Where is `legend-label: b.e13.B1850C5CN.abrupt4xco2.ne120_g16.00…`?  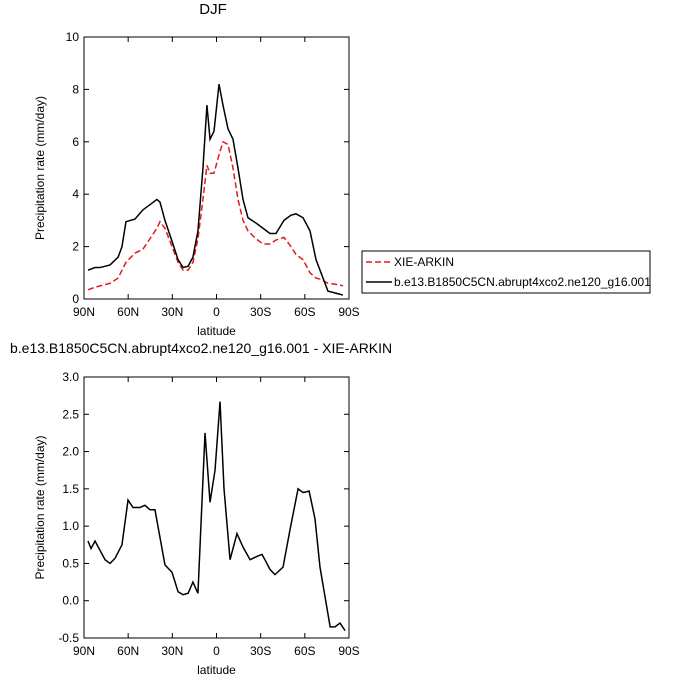 legend-label: b.e13.B1850C5CN.abrupt4xco2.ne120_g16.00… is located at coordinates (522, 282).